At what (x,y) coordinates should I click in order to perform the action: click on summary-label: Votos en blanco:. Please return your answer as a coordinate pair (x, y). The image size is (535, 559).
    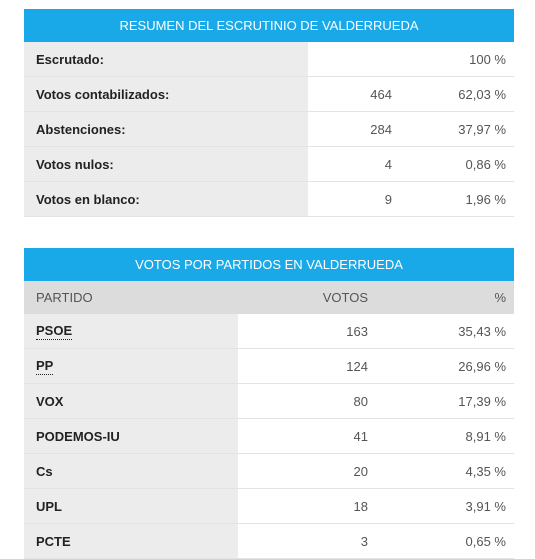
    Looking at the image, I should click on (166, 199).